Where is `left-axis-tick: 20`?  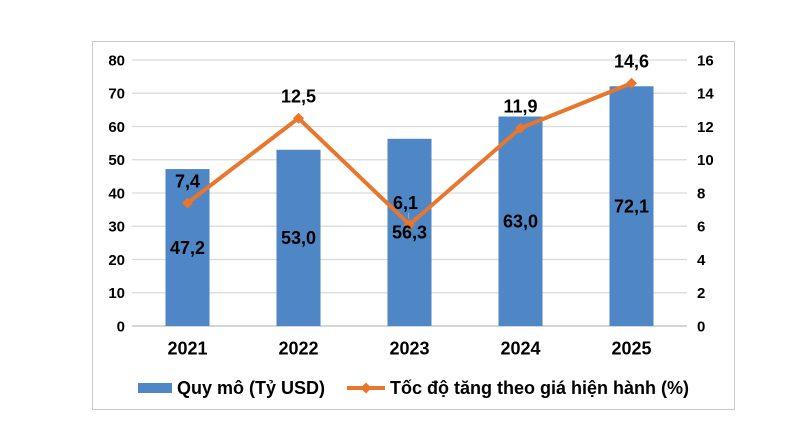
left-axis-tick: 20 is located at coordinates (116, 260).